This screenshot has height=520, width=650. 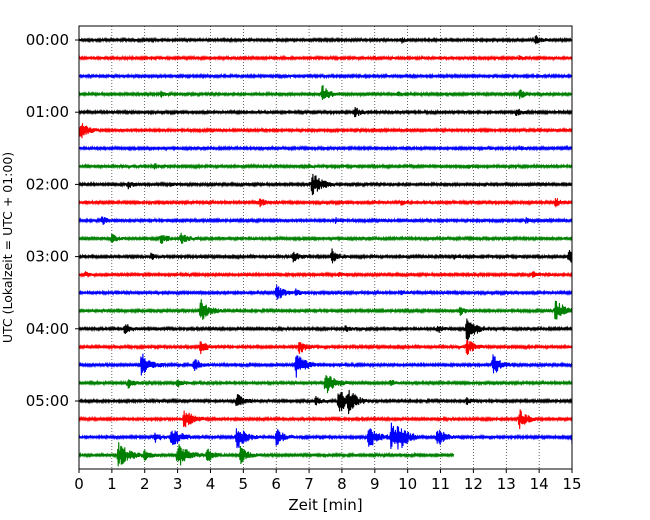 What do you see at coordinates (112, 484) in the screenshot?
I see `x-tick-label: 1` at bounding box center [112, 484].